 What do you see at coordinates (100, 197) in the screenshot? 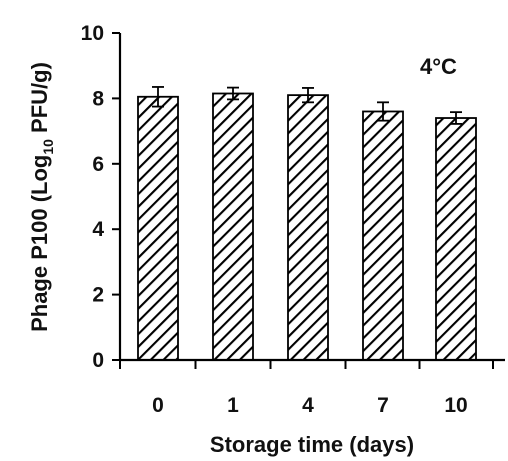
I see `y-ticks: 0 2 4 6 8 10` at bounding box center [100, 197].